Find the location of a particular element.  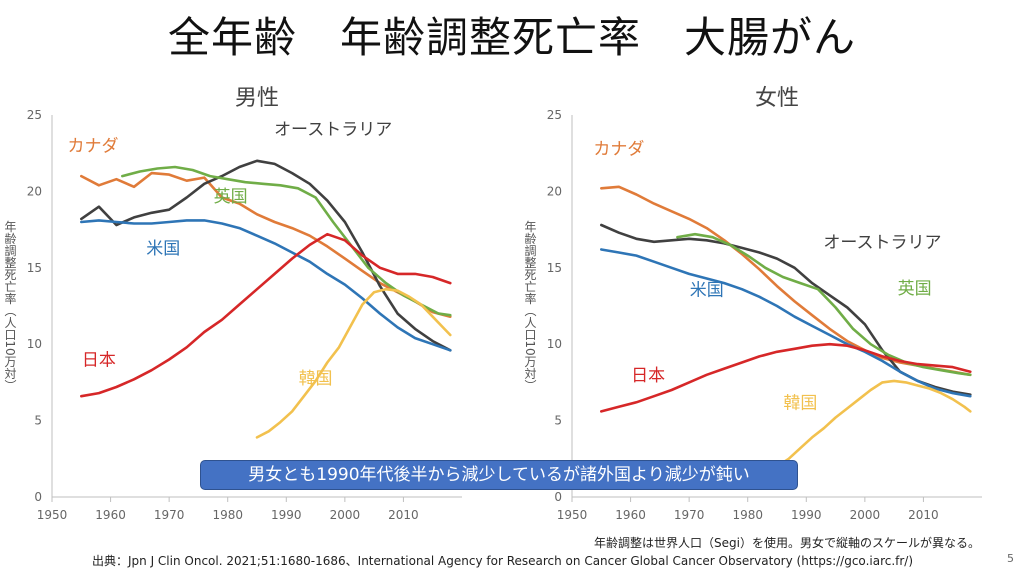

female-y-tick-label: 0 is located at coordinates (558, 497).